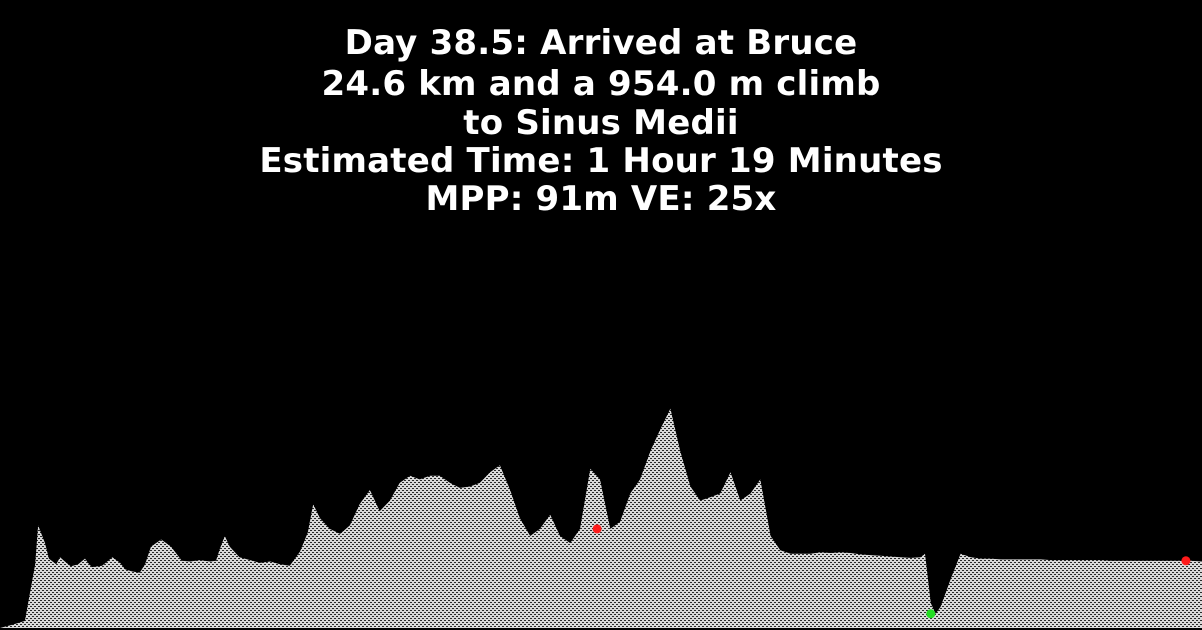  Describe the element at coordinates (601, 161) in the screenshot. I see `estimated-time-line: Estimated Time: 1 Hour 19 Minutes` at that location.